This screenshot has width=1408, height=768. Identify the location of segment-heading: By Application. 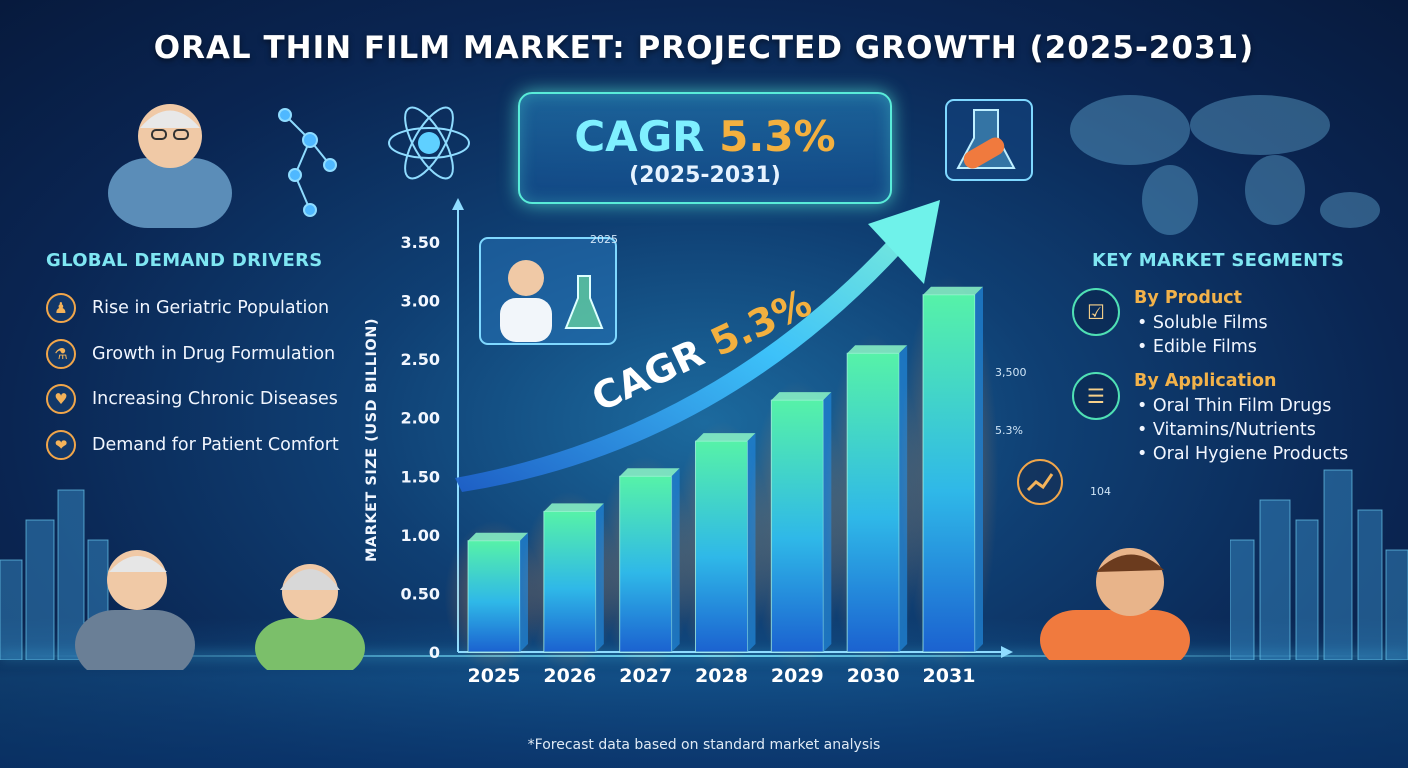
(1205, 381).